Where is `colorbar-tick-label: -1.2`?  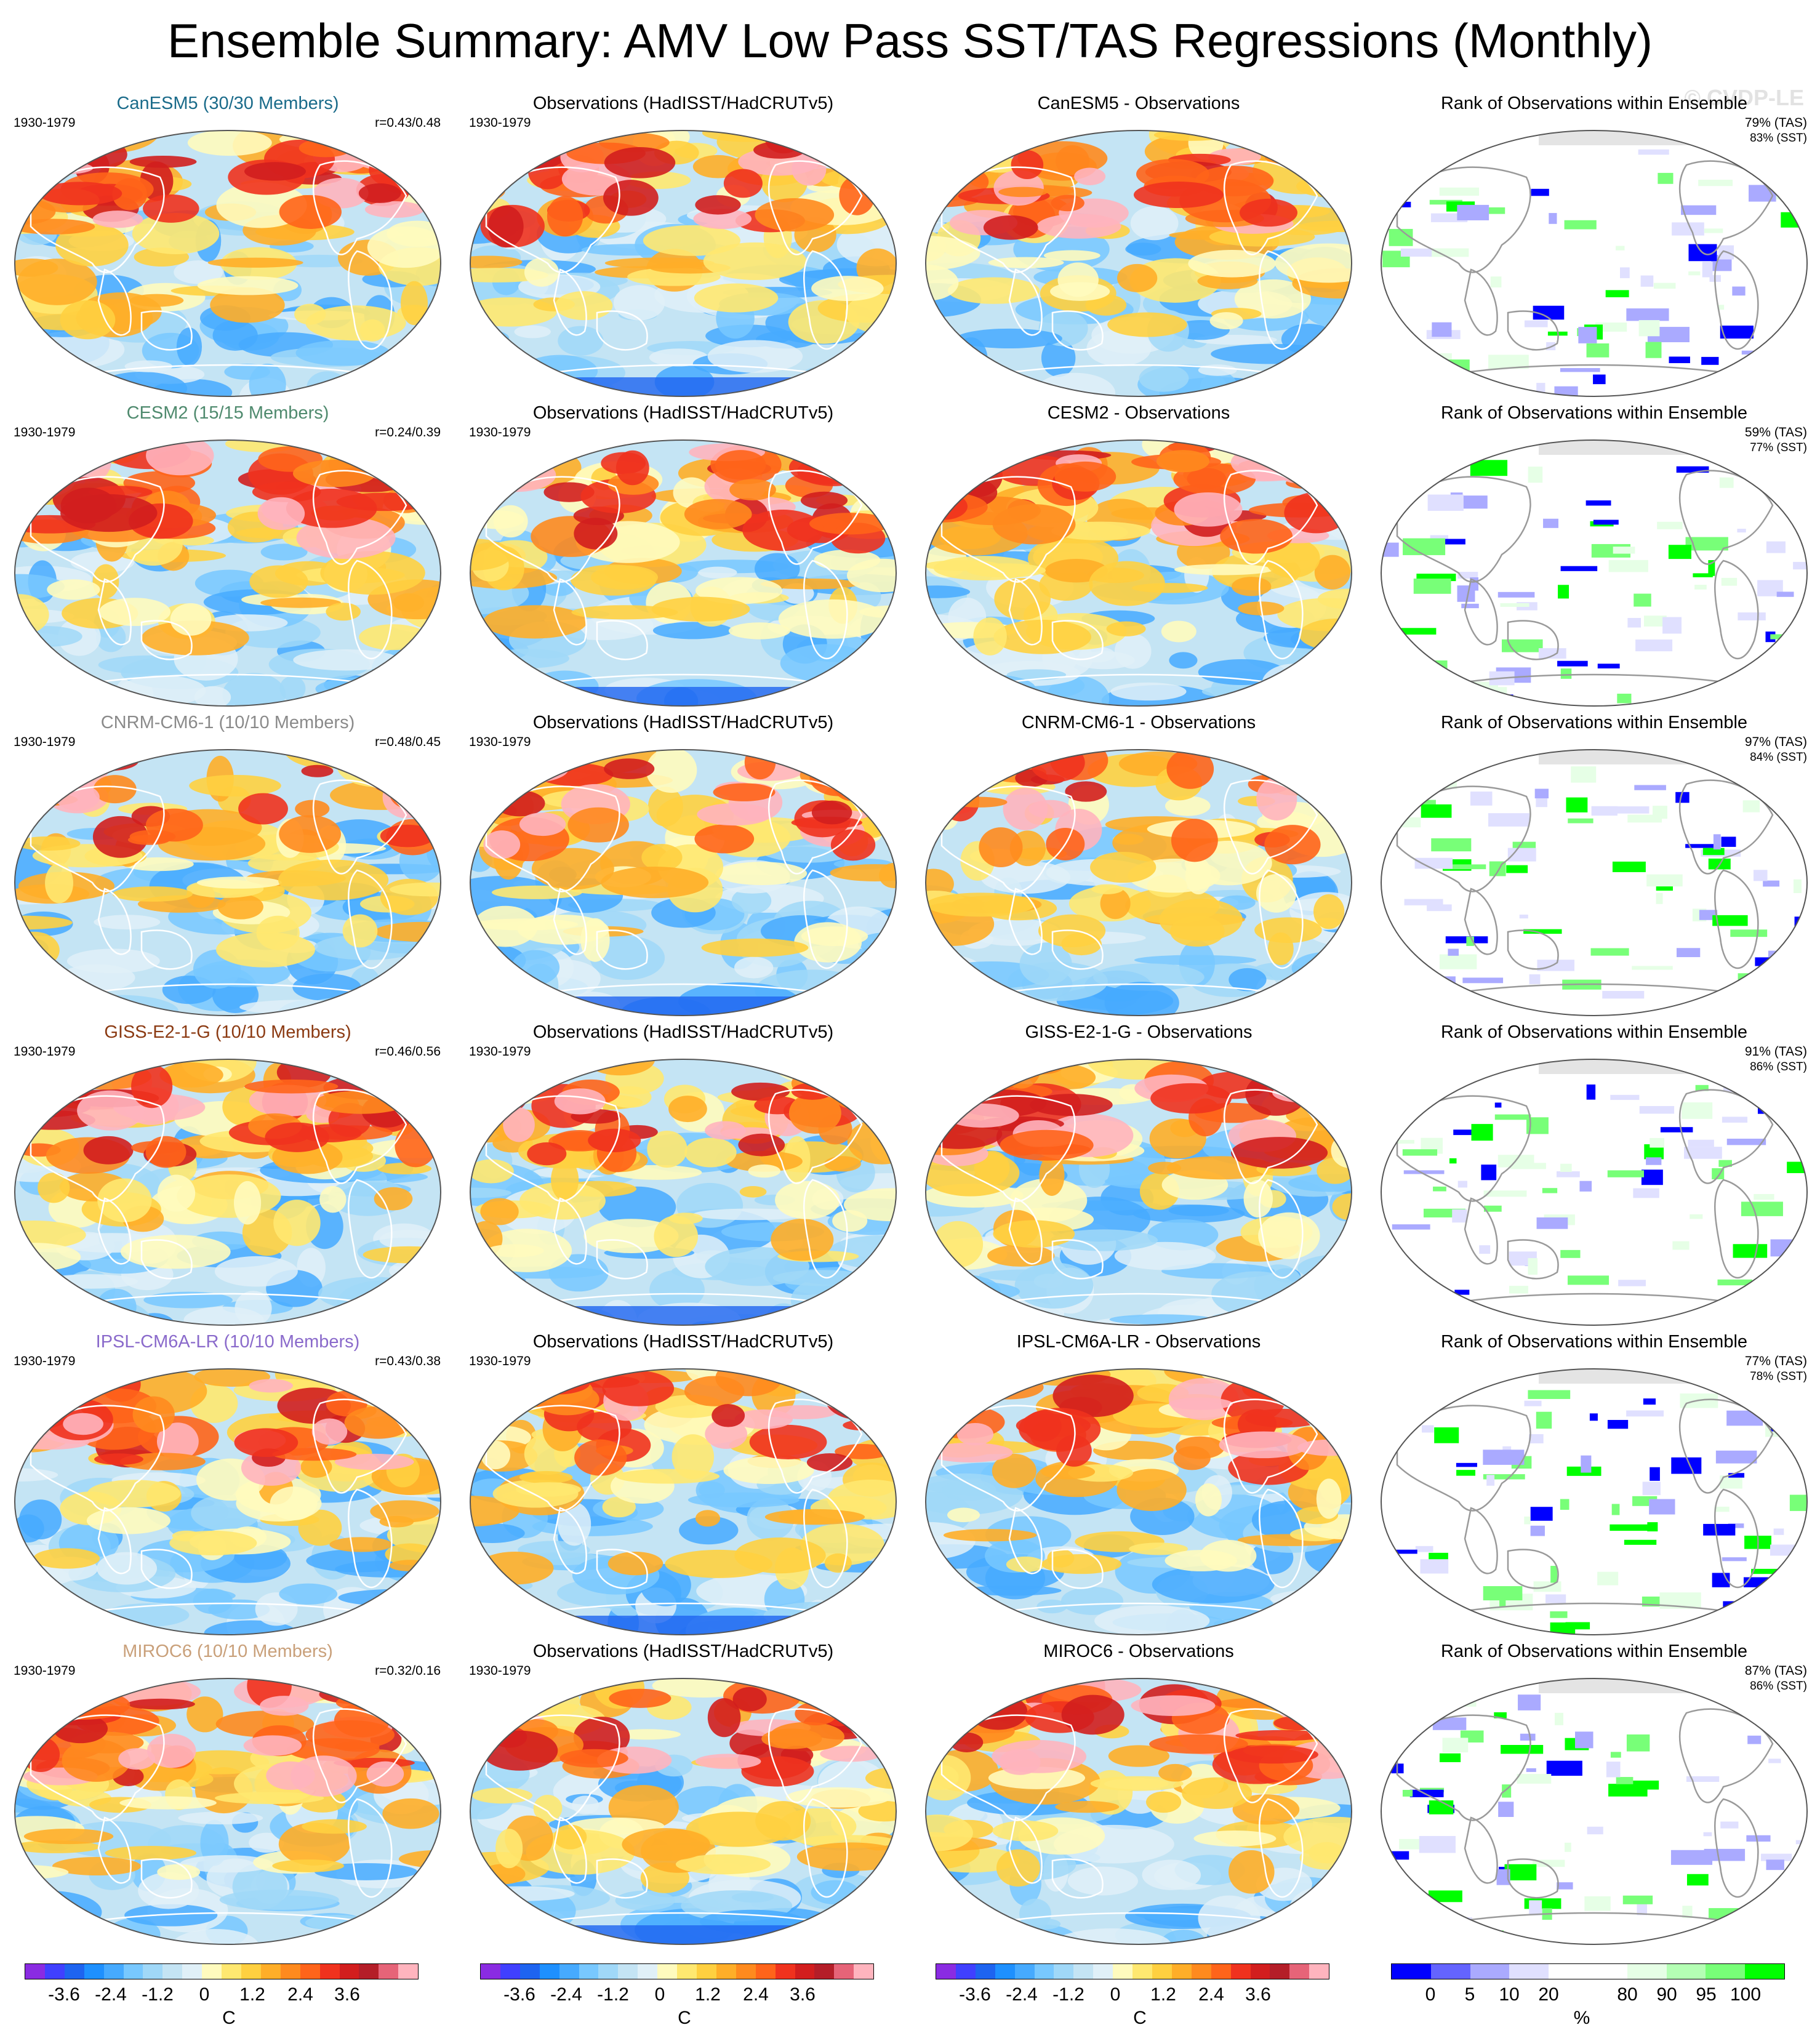
colorbar-tick-label: -1.2 is located at coordinates (613, 1995).